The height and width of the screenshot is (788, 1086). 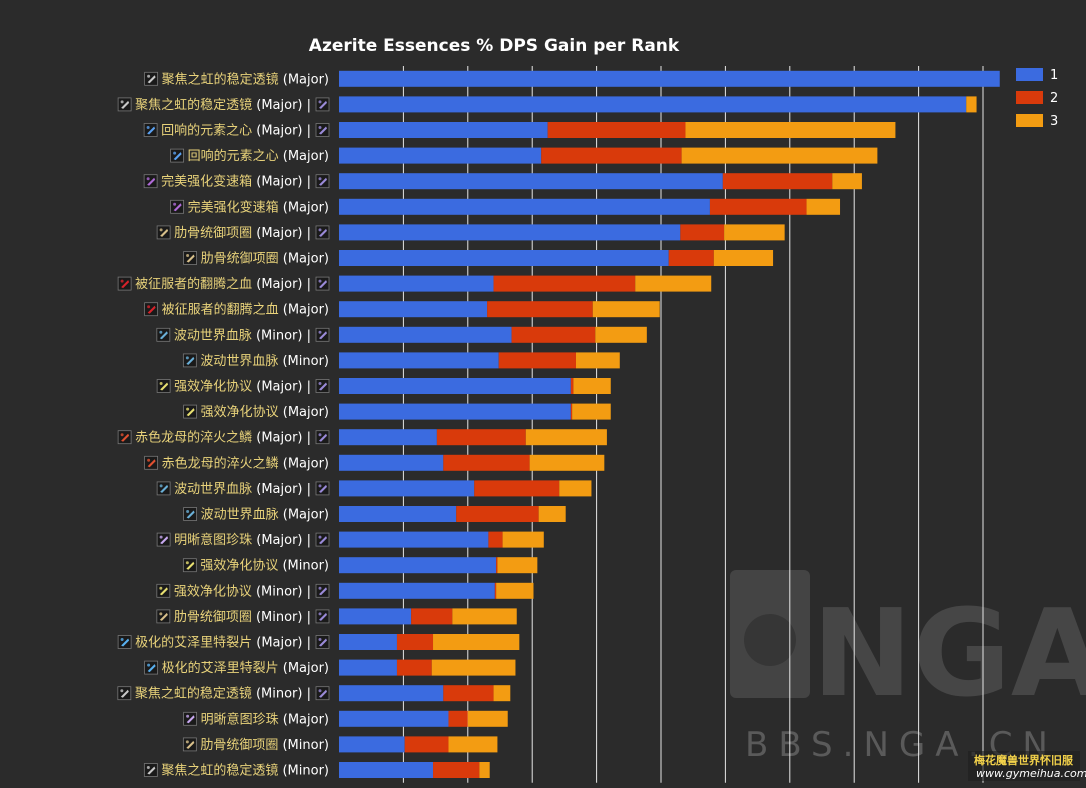 What do you see at coordinates (245, 310) in the screenshot?
I see `row-label-text: 被征服者的翻腾之血 (Major)` at bounding box center [245, 310].